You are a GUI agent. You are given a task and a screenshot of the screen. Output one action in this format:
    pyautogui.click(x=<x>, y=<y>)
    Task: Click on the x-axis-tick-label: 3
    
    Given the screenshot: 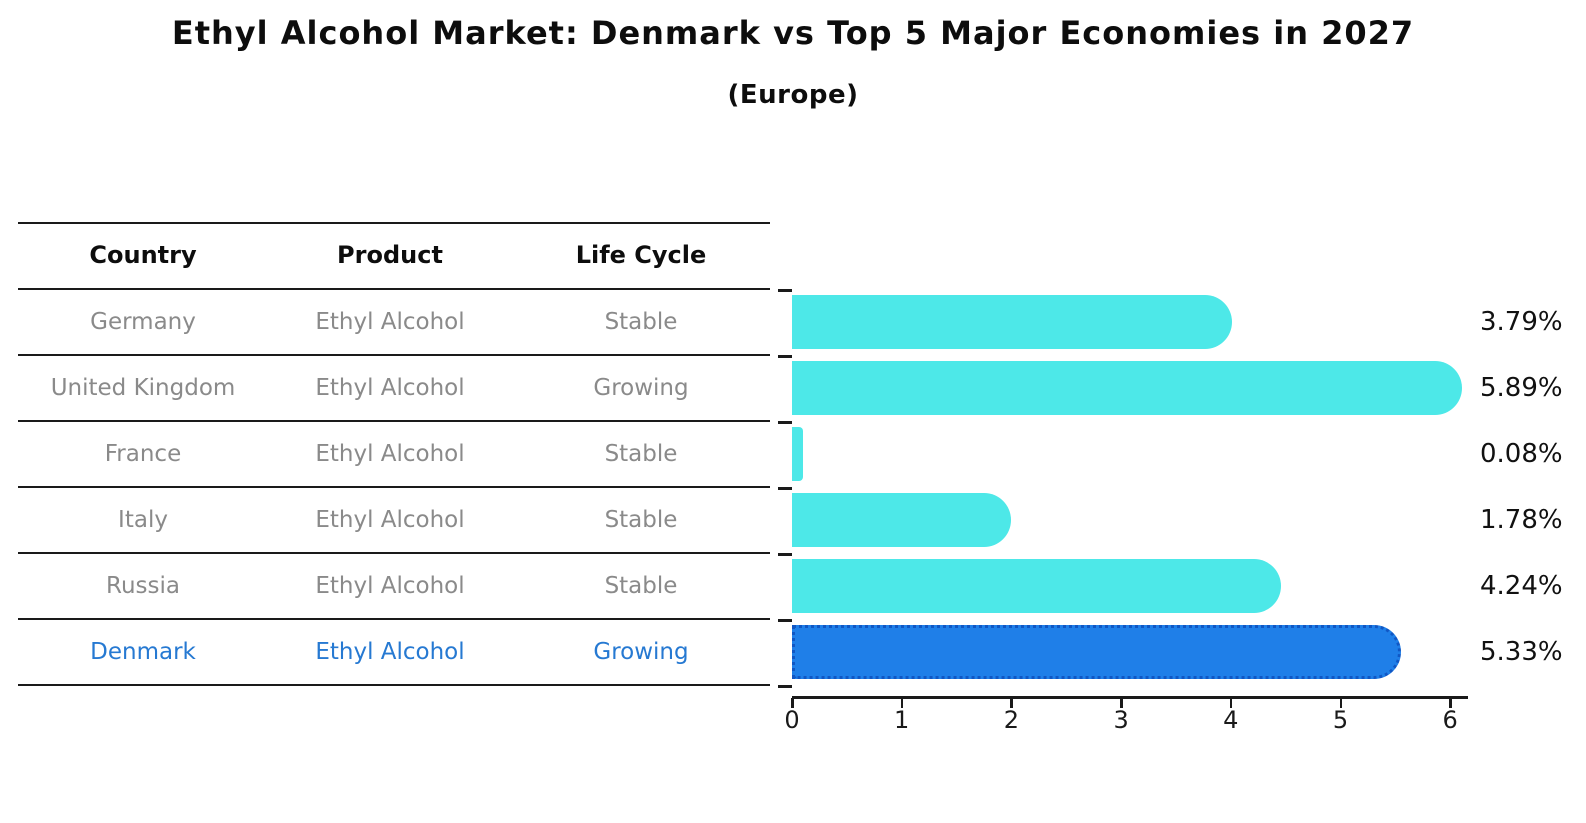 What is the action you would take?
    pyautogui.click(x=1121, y=720)
    